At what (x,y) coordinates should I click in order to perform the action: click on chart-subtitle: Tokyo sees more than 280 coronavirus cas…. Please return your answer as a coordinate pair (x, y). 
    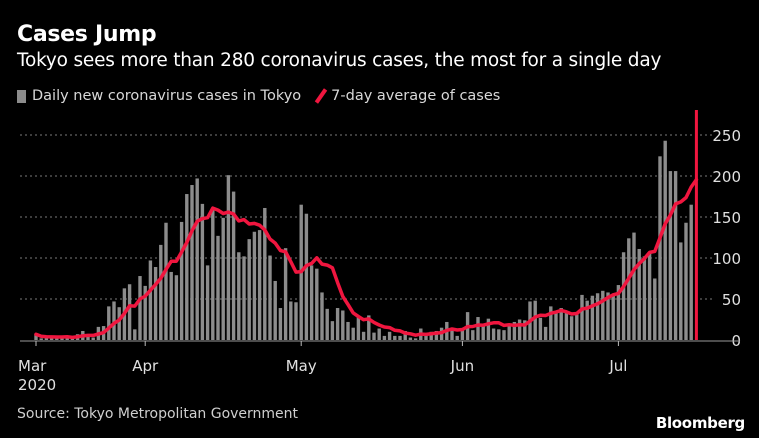
    Looking at the image, I should click on (339, 60).